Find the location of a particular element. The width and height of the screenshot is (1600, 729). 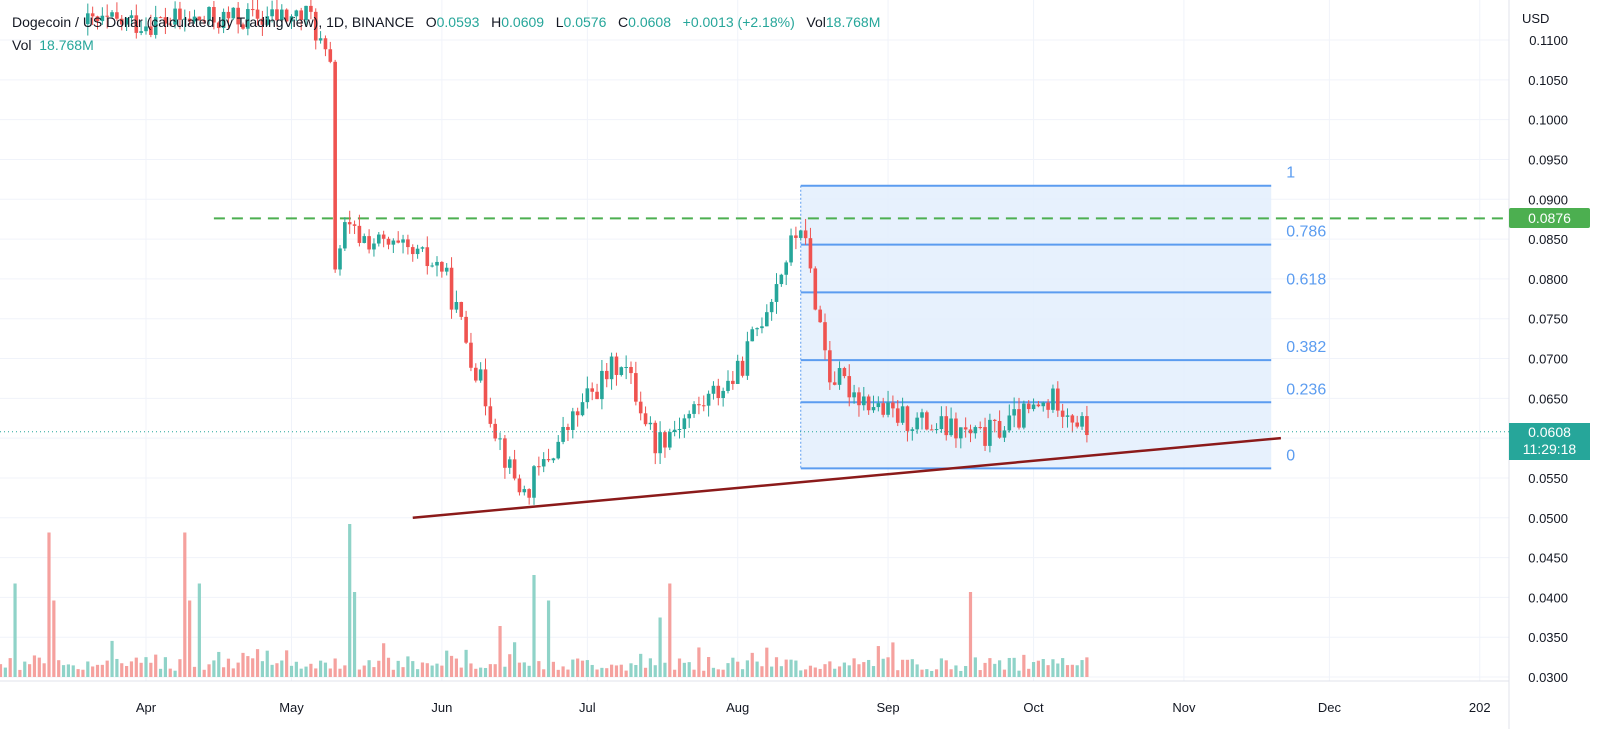

open-value: 0.0593 is located at coordinates (458, 22).